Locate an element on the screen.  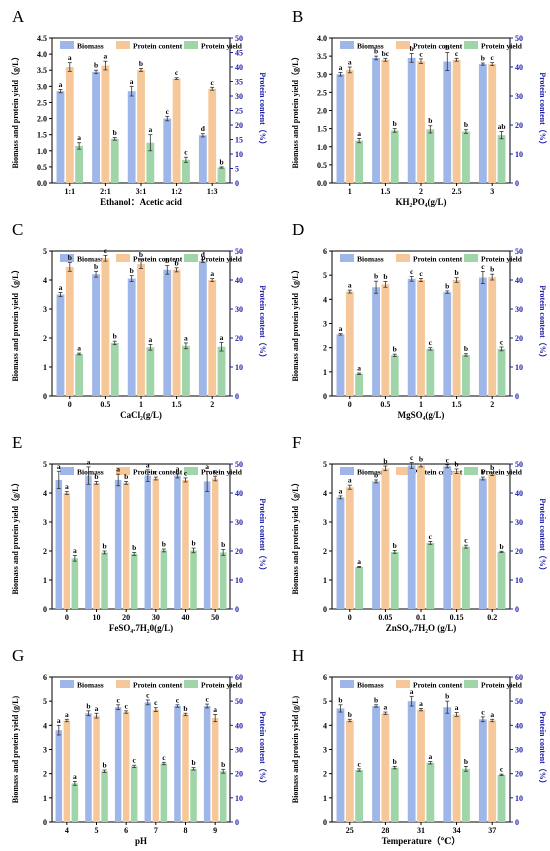
y-tick-label: 3.5 is located at coordinates (42, 70).